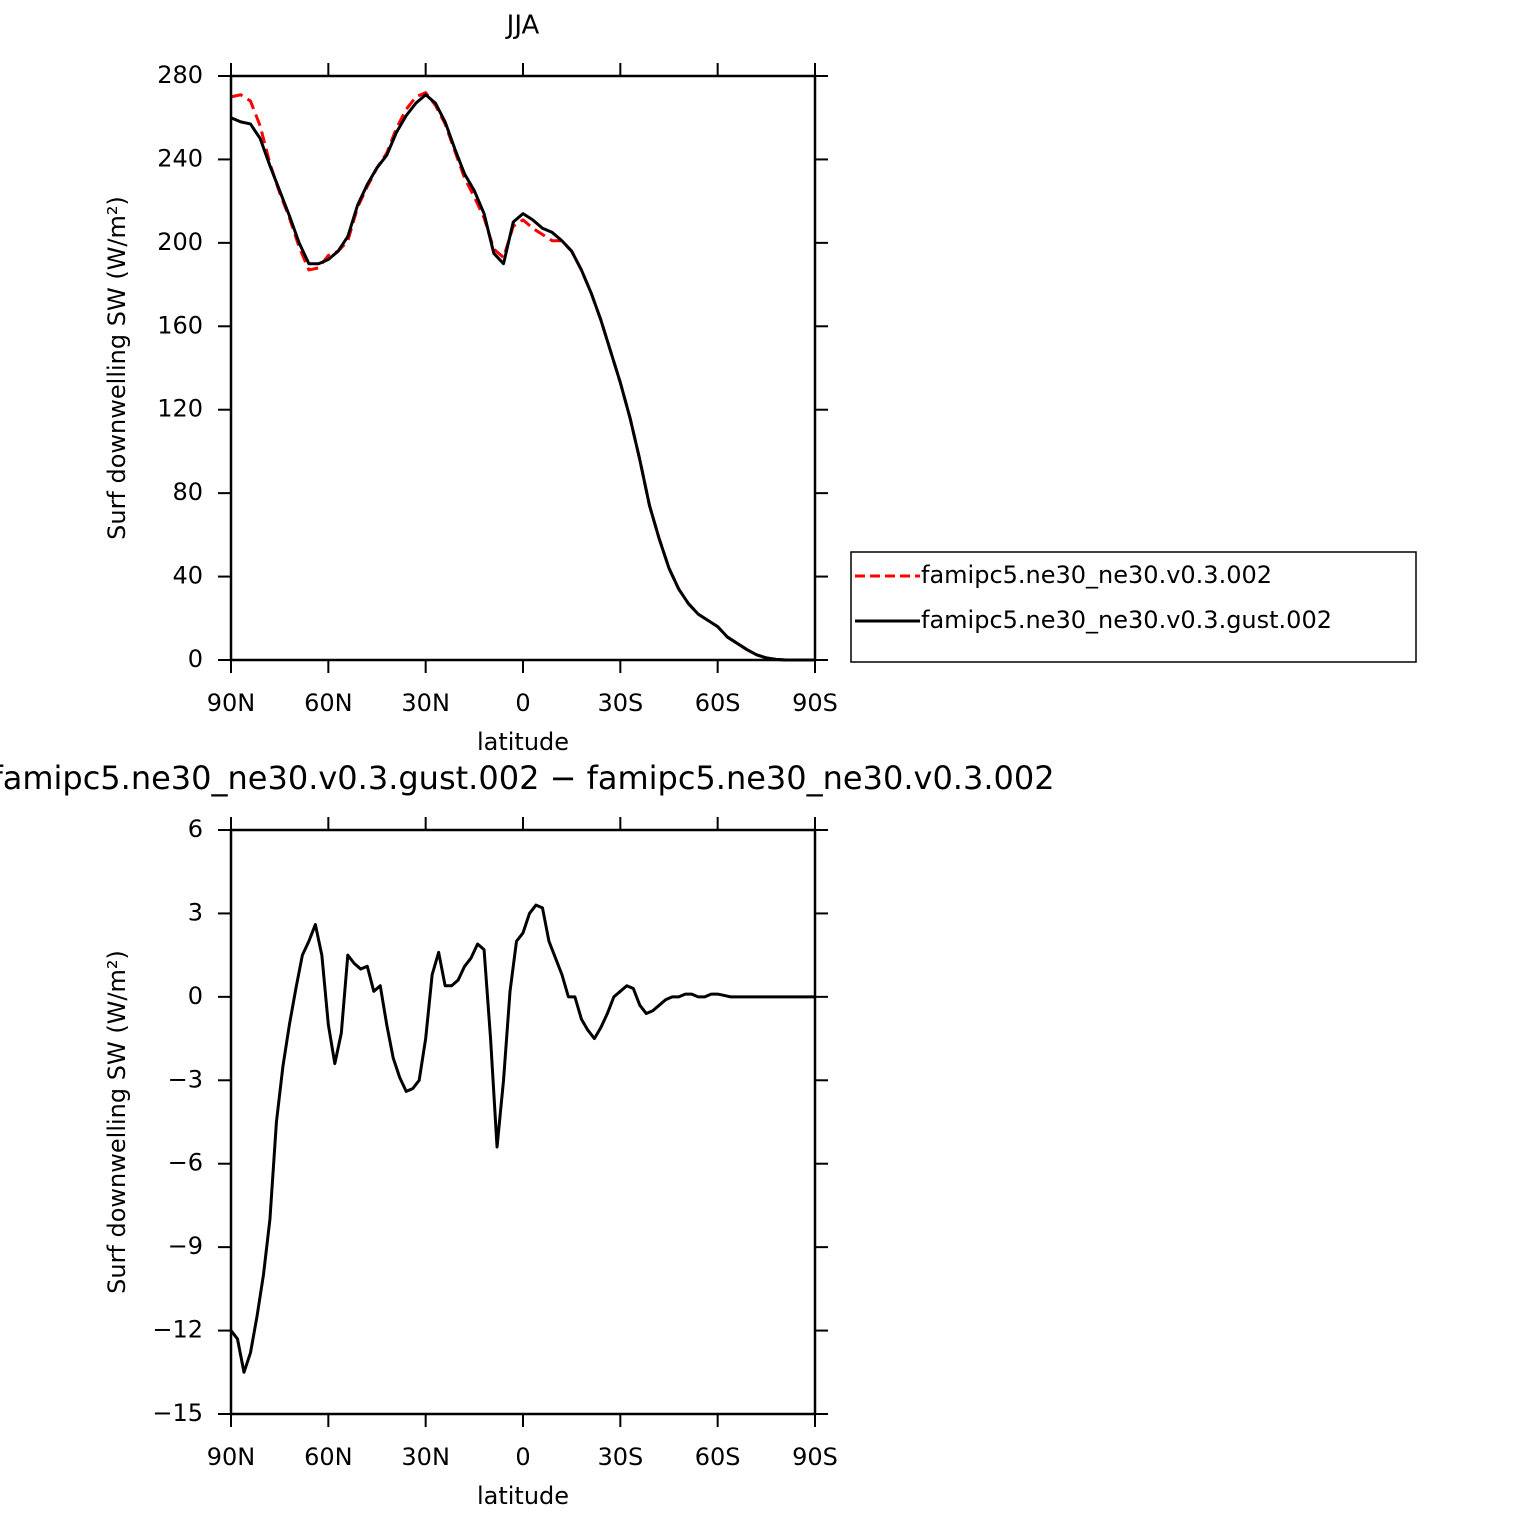 This screenshot has width=1519, height=1519. I want to click on legend-box, so click(1133, 607).